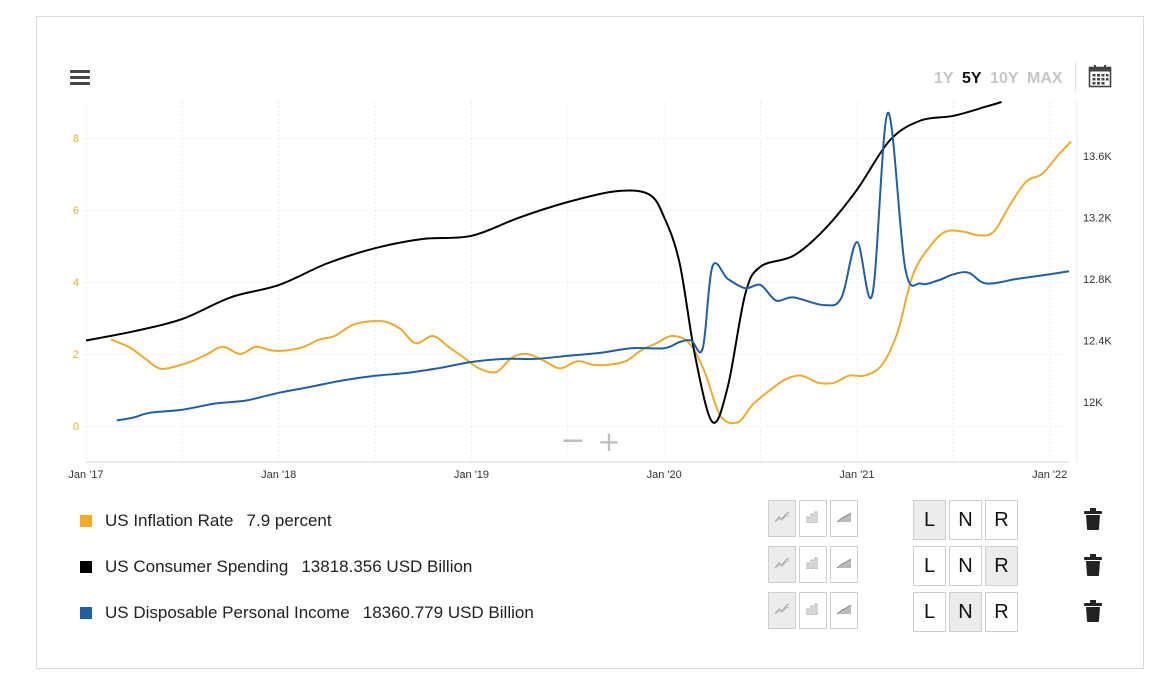  Describe the element at coordinates (1097, 341) in the screenshot. I see `right-axis-tick-label: 12.4K` at that location.